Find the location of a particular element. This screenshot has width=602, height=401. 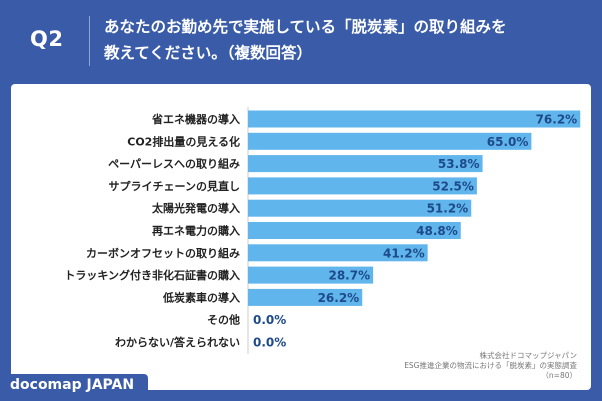

value-label: 76.2% is located at coordinates (557, 120).